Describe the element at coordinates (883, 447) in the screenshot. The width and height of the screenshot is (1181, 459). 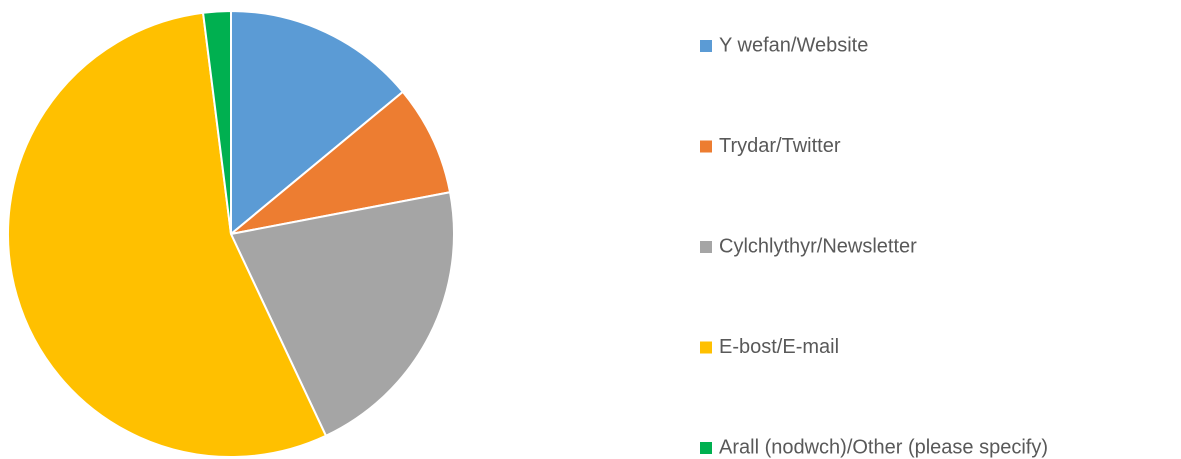
I see `legend-label: Arall (nodwch)/Other (please specify)` at that location.